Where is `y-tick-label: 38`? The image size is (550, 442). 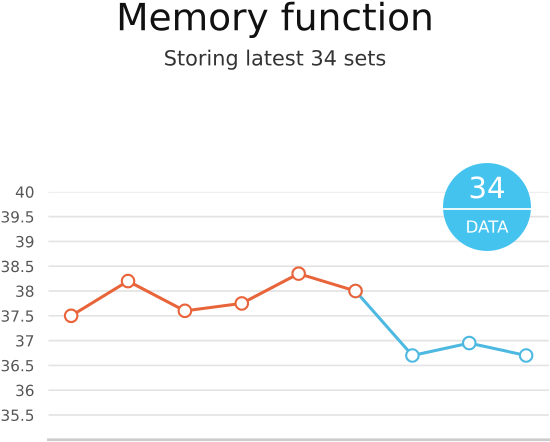
y-tick-label: 38 is located at coordinates (25, 291).